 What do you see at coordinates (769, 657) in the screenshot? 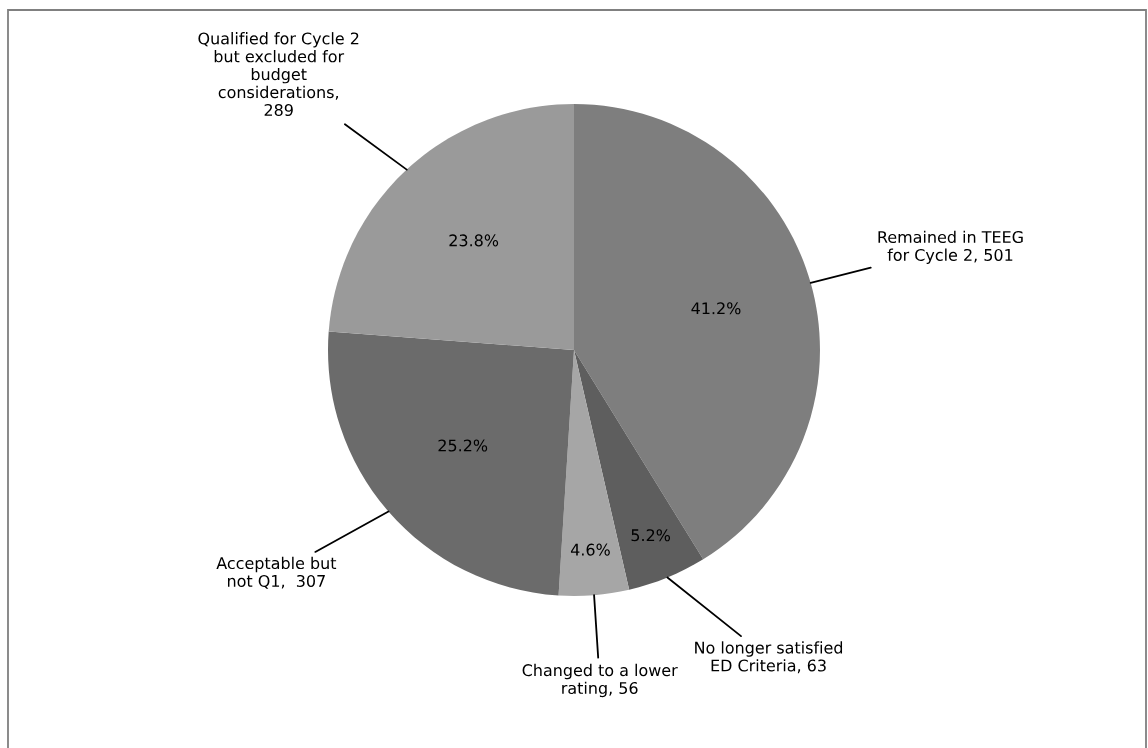
I see `slice-label: No longer satisfied ED Criteria, 63` at bounding box center [769, 657].